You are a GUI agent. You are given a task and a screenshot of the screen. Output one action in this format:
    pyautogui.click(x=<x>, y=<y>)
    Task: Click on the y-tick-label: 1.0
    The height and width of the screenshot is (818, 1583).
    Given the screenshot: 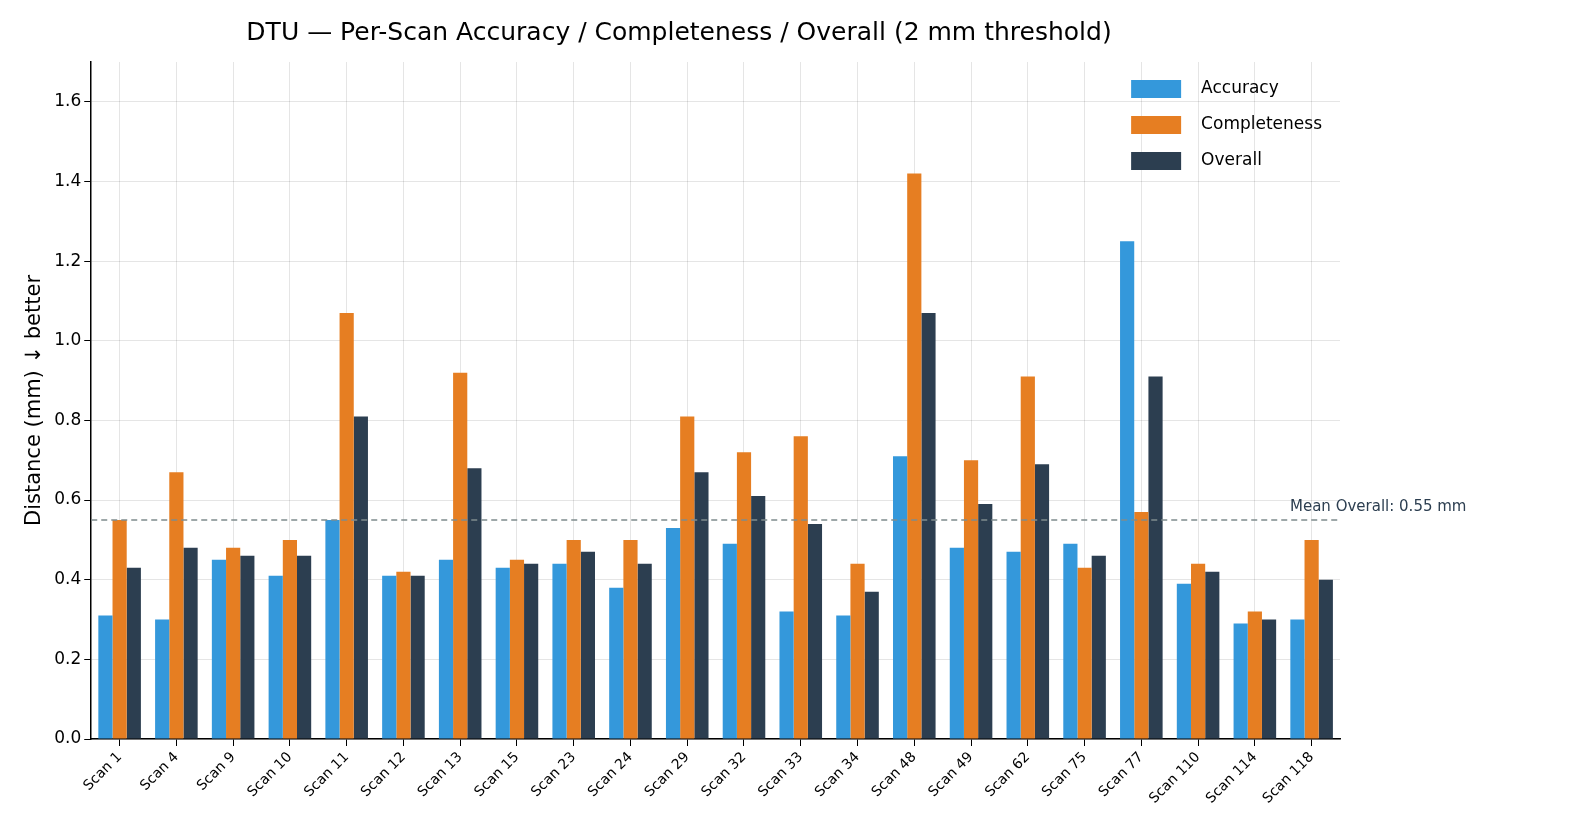 What is the action you would take?
    pyautogui.click(x=68, y=339)
    